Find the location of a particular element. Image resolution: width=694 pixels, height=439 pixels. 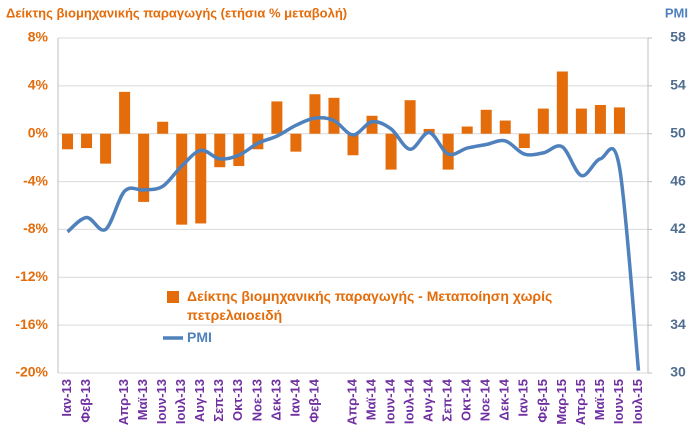

x-tick-label: Φεβ-15 is located at coordinates (542, 401).